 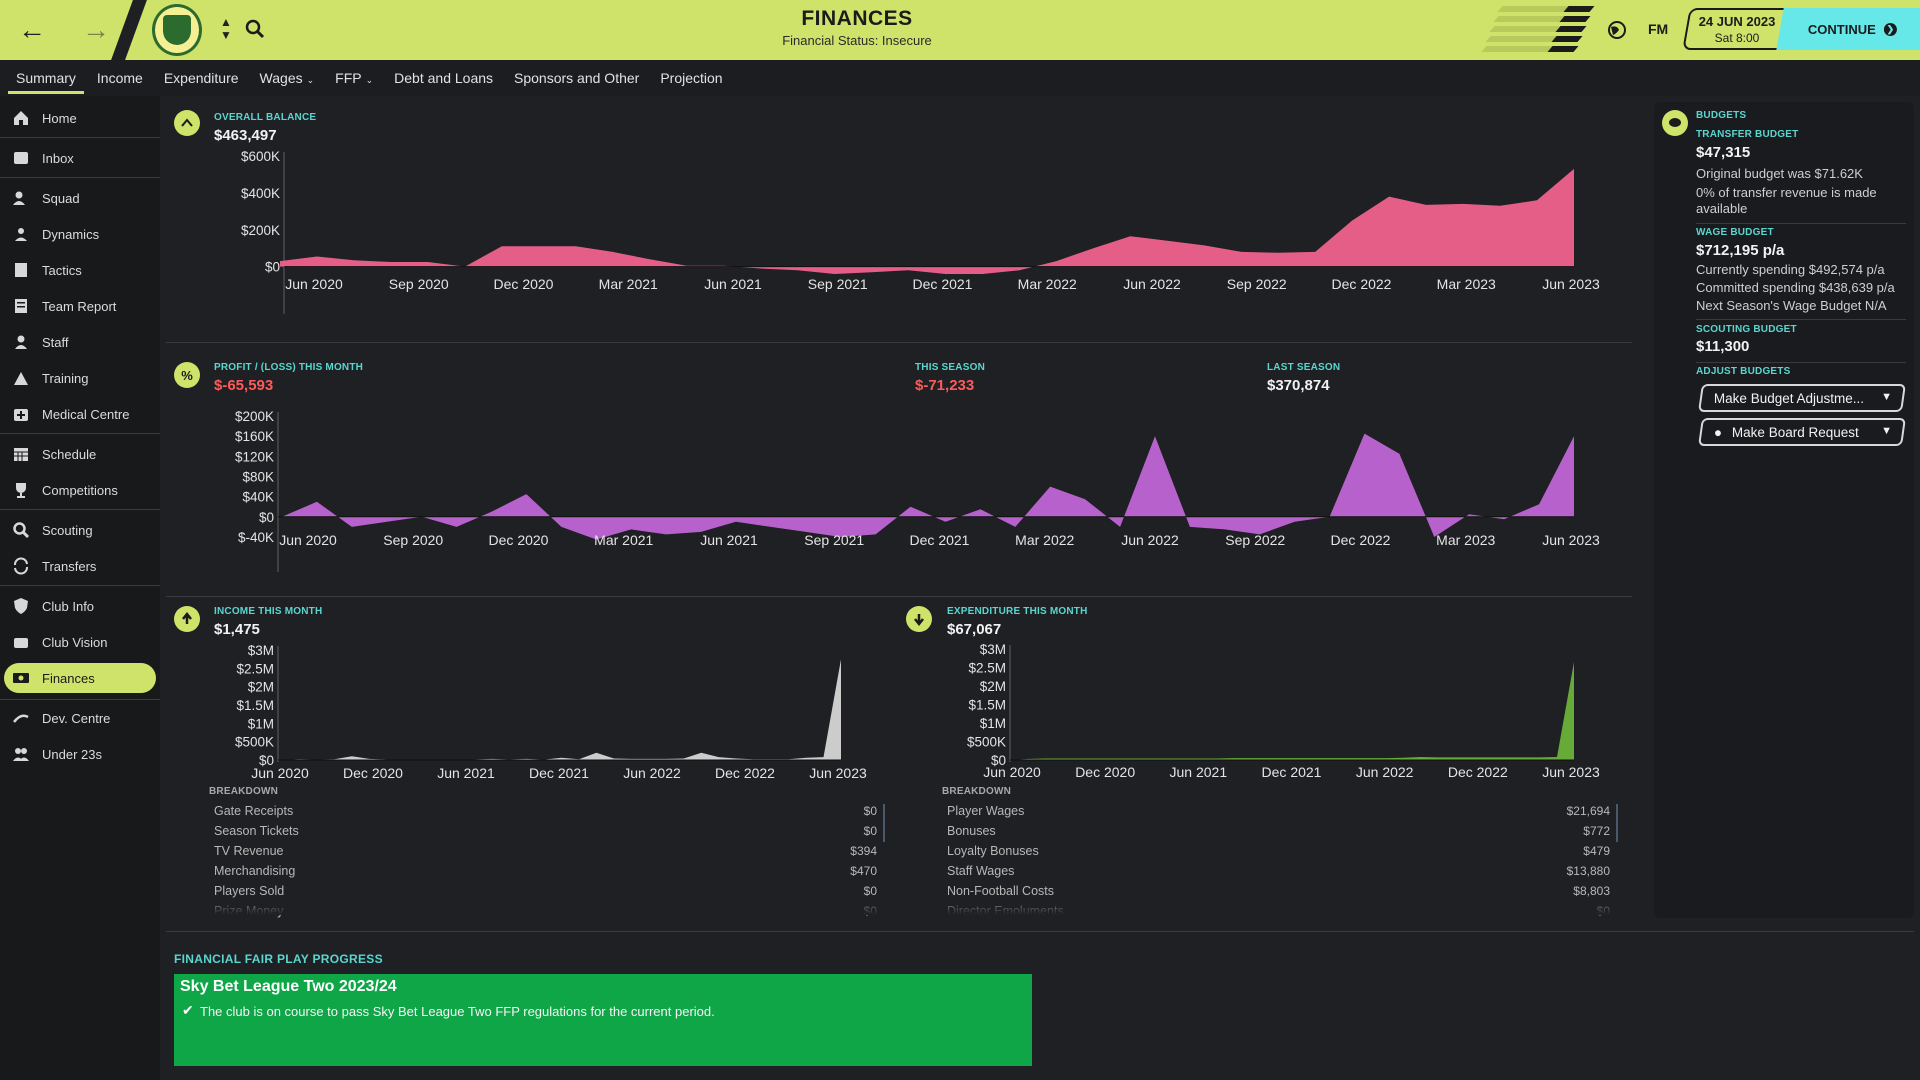 What do you see at coordinates (119, 78) in the screenshot?
I see `tab-income: Income` at bounding box center [119, 78].